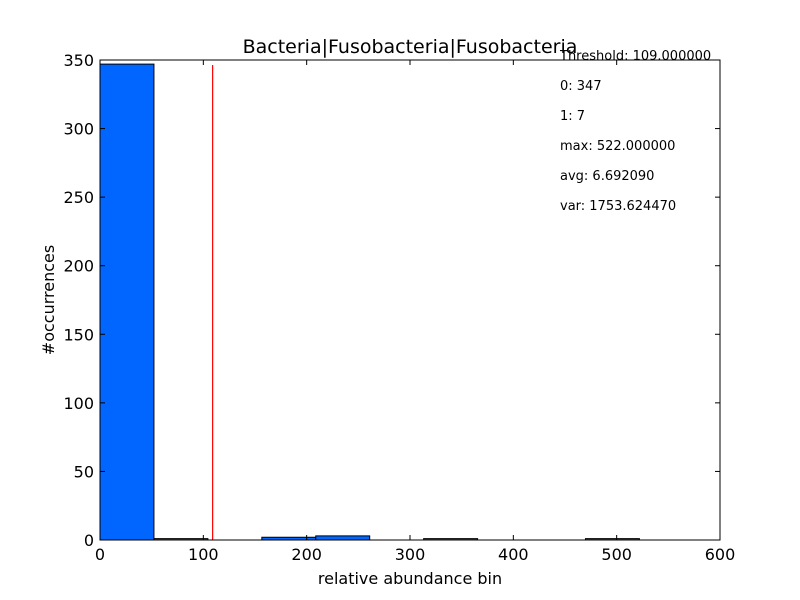 The image size is (800, 600). Describe the element at coordinates (410, 47) in the screenshot. I see `chart-title: Bacteria|Fusobacteria|Fusobacteria` at that location.